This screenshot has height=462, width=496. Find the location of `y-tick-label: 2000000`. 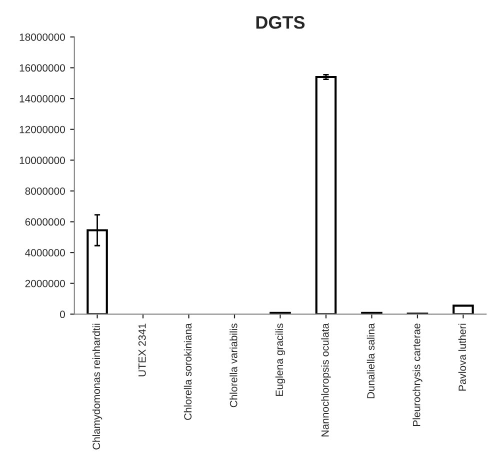

y-tick-label: 2000000 is located at coordinates (45, 284).